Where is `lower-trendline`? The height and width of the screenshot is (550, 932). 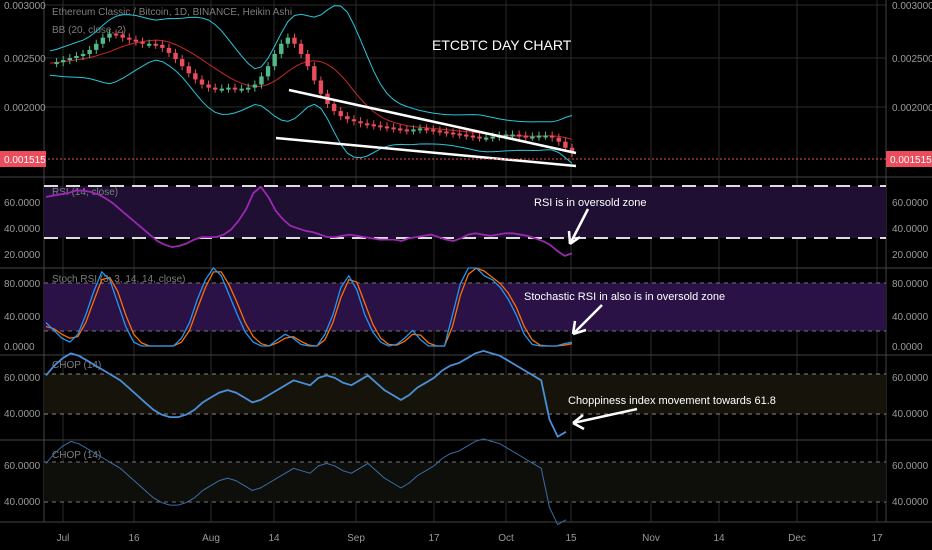 lower-trendline is located at coordinates (426, 152).